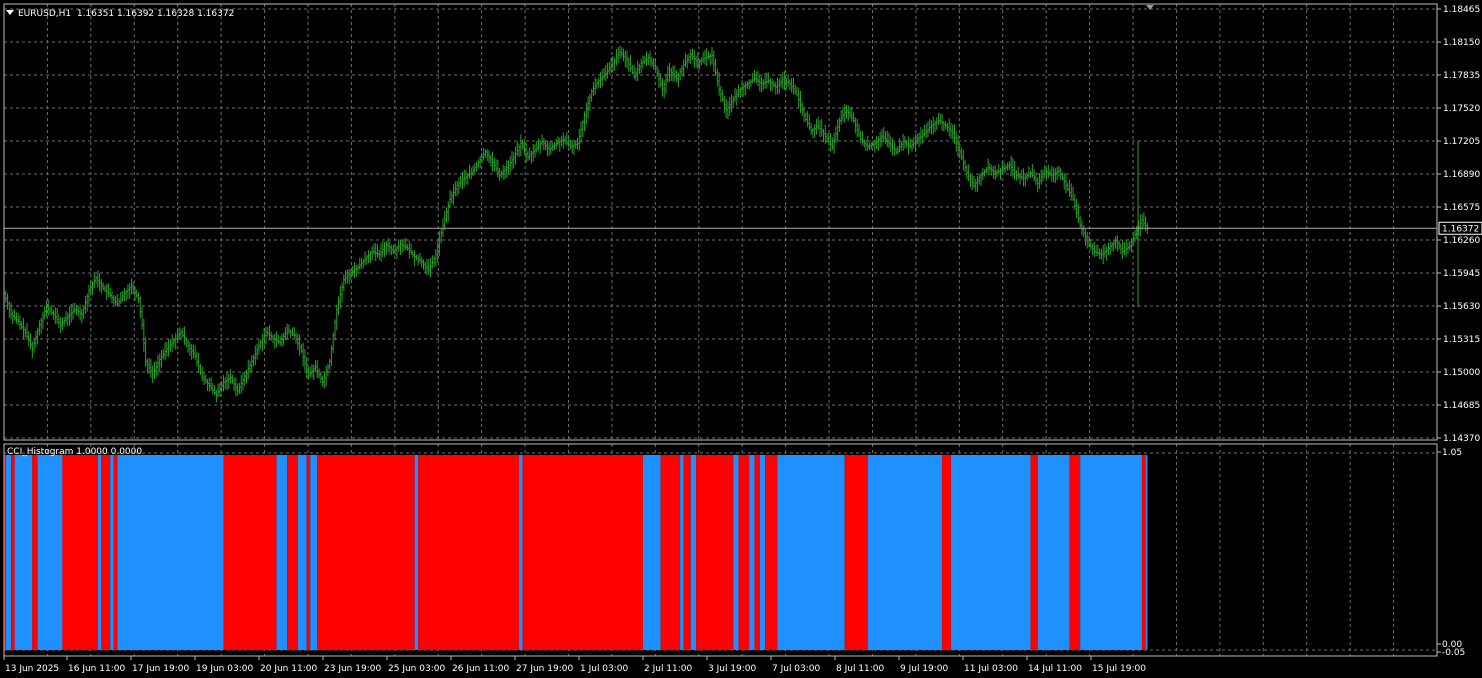 Image resolution: width=1482 pixels, height=678 pixels. Describe the element at coordinates (352, 669) in the screenshot. I see `x-axis-label: 23 Jun 19:00` at that location.